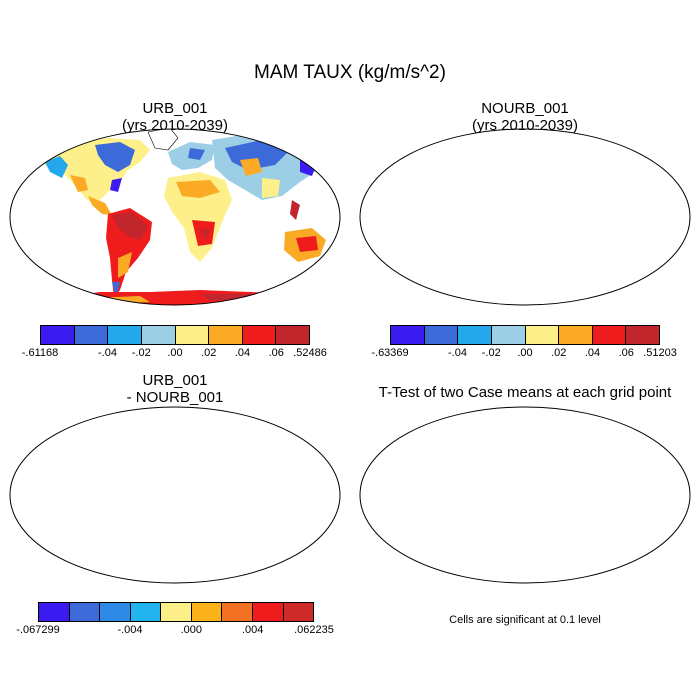 This screenshot has width=700, height=700. What do you see at coordinates (40, 353) in the screenshot?
I see `colorbar-urb-tick-label: -.61168` at bounding box center [40, 353].